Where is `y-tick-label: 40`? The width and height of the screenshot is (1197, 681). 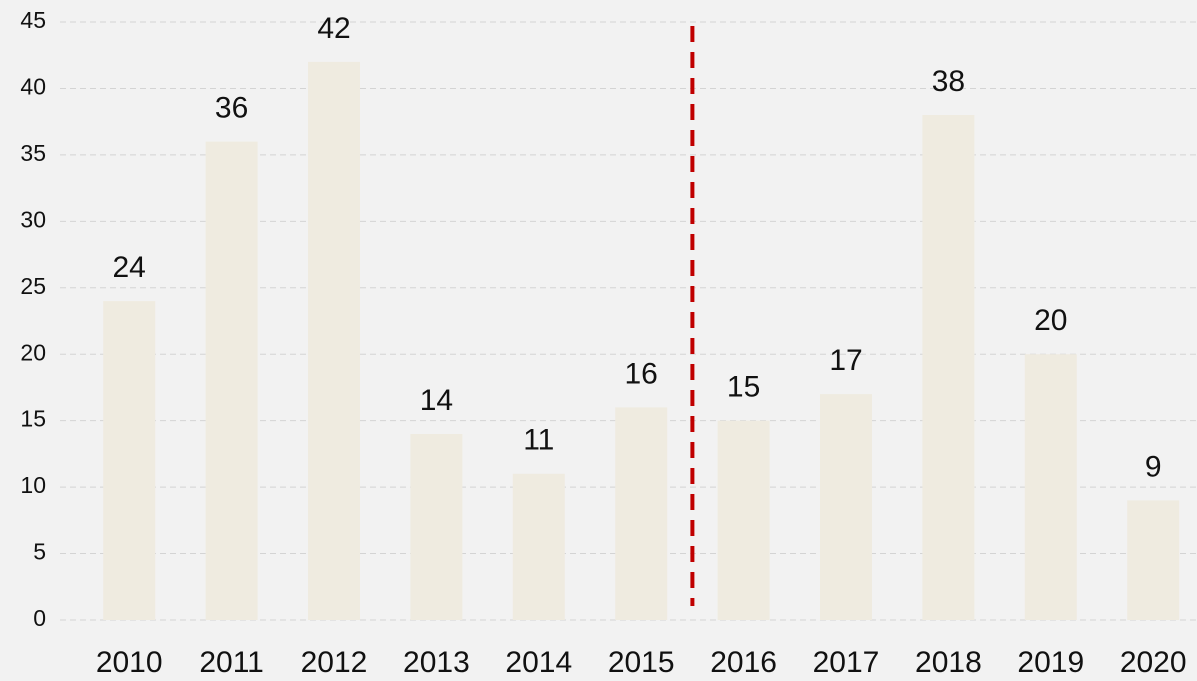 y-tick-label: 40 is located at coordinates (33, 87).